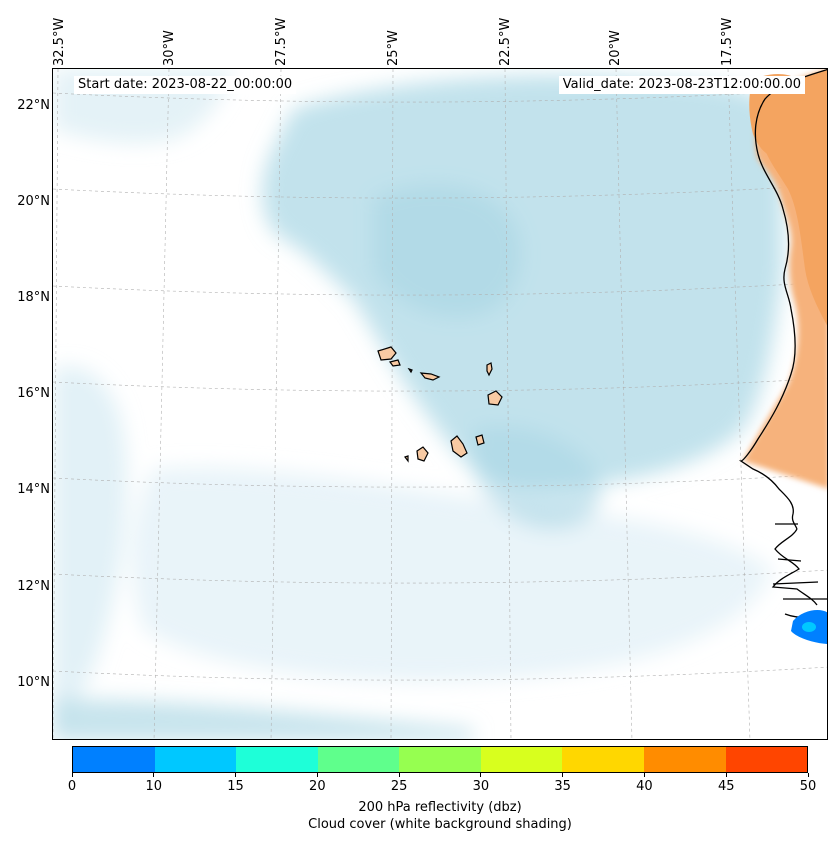 This screenshot has width=837, height=843. I want to click on santo-antao-island, so click(387, 353).